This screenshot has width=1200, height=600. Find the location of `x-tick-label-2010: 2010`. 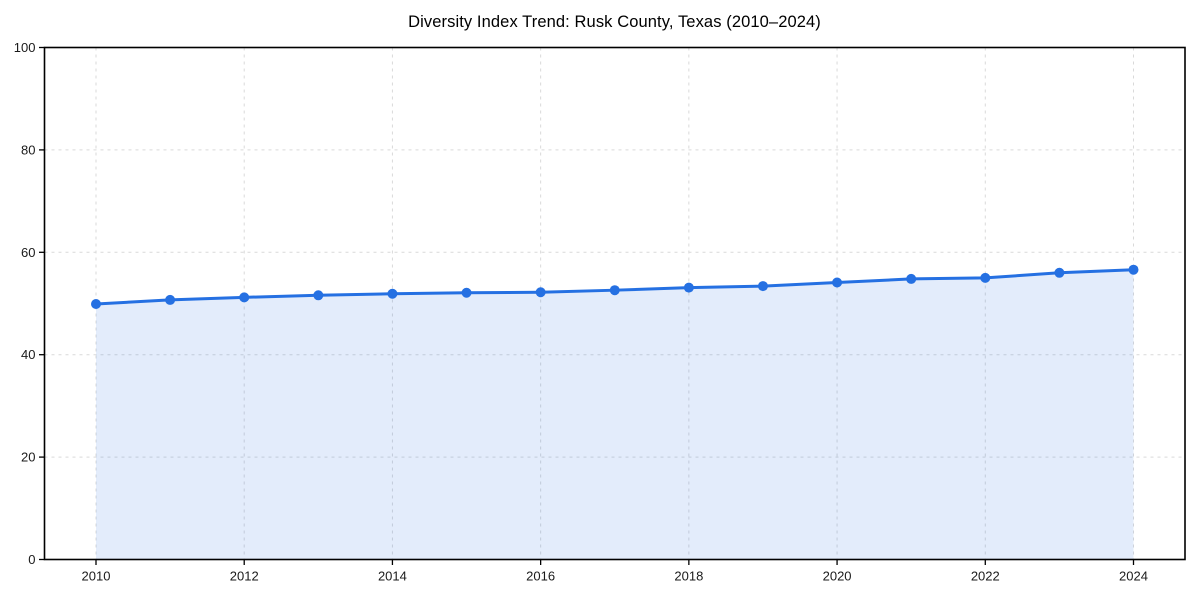

x-tick-label-2010: 2010 is located at coordinates (96, 576).